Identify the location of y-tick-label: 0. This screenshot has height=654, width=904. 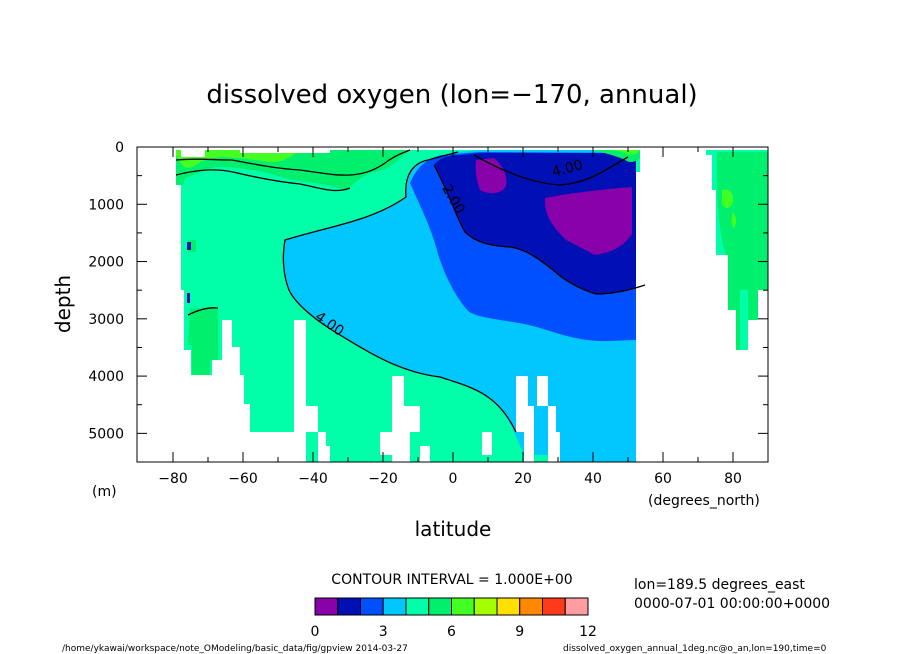
(119, 148).